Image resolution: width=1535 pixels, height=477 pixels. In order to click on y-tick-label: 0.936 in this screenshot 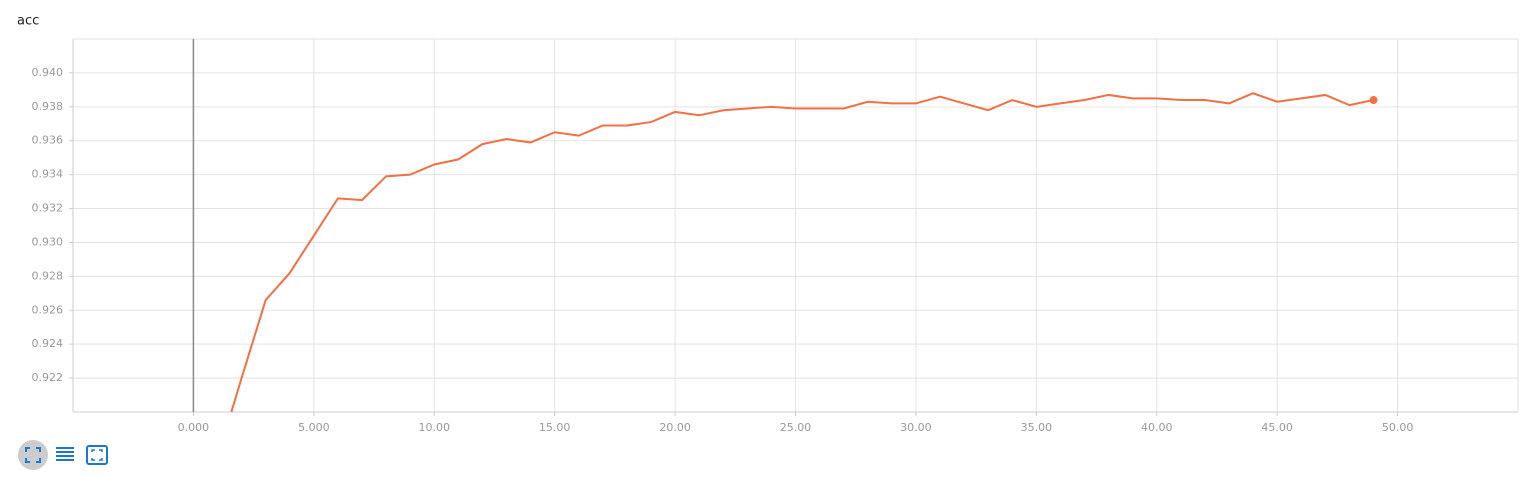, I will do `click(48, 140)`.